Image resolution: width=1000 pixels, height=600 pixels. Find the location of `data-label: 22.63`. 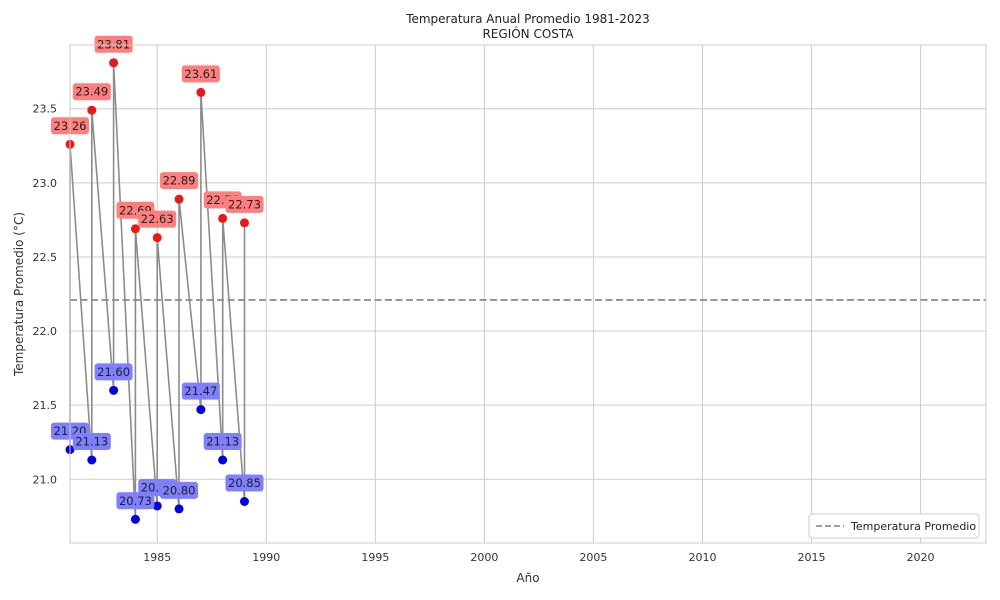

data-label: 22.63 is located at coordinates (157, 219).